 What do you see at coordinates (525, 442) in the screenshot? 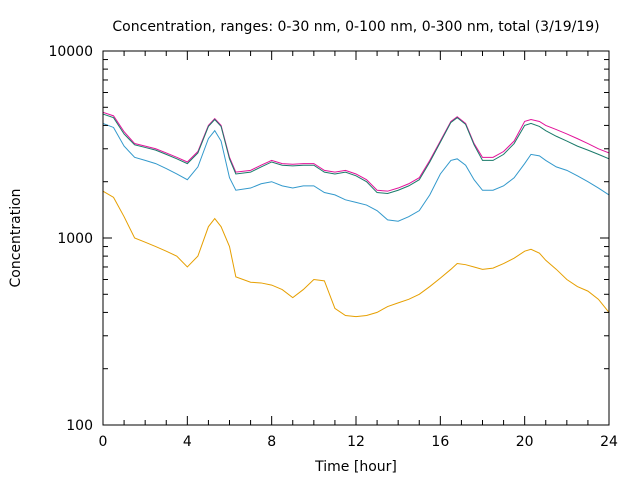
I see `x-tick-label: 20` at bounding box center [525, 442].